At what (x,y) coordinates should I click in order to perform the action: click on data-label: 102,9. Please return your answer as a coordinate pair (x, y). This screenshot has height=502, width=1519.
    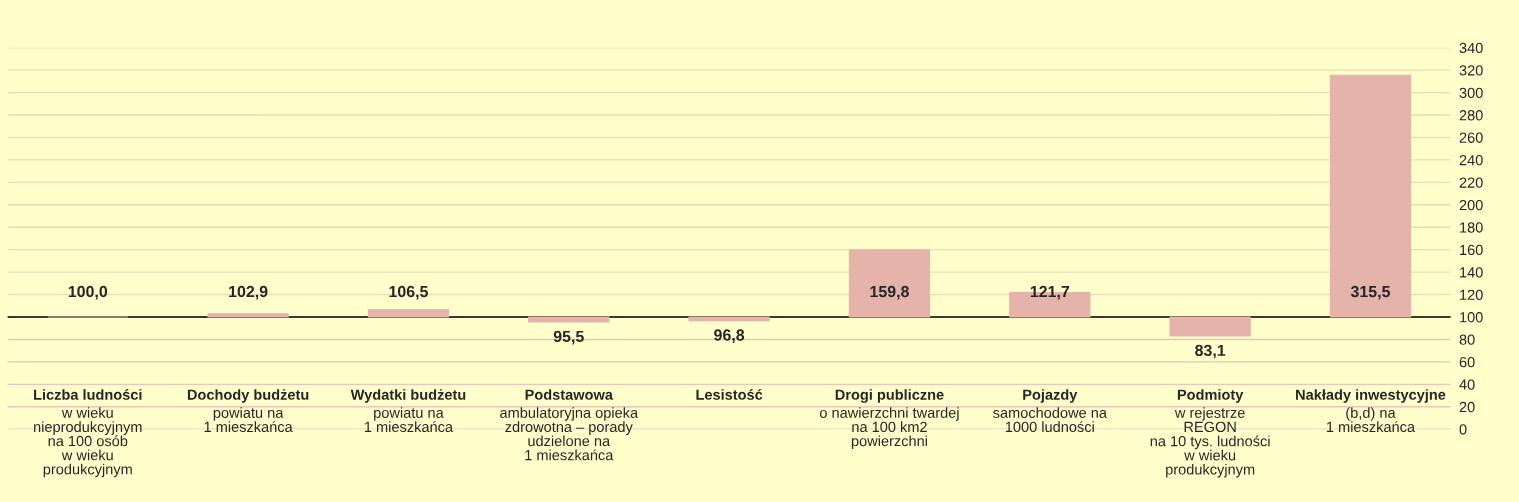
    Looking at the image, I should click on (248, 292).